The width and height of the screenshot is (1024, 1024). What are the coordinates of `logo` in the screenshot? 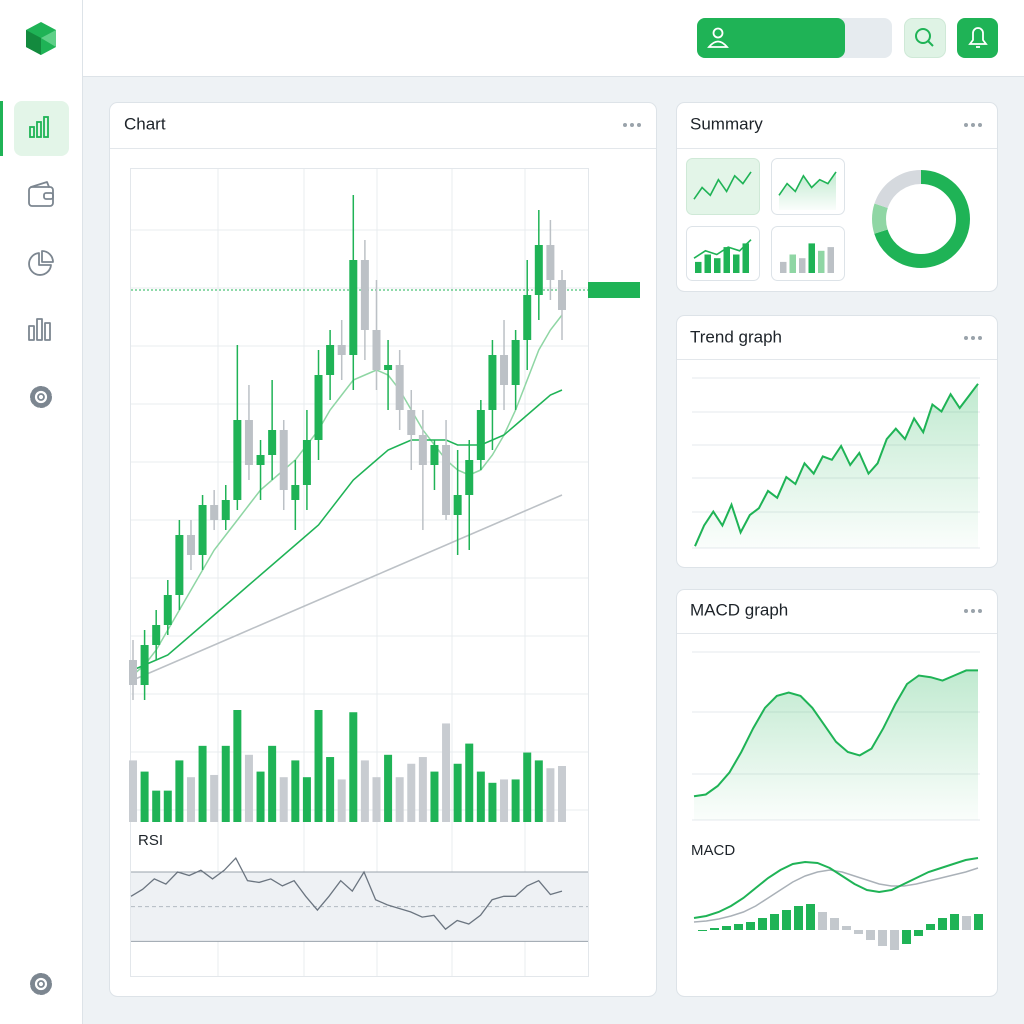 It's located at (41, 38).